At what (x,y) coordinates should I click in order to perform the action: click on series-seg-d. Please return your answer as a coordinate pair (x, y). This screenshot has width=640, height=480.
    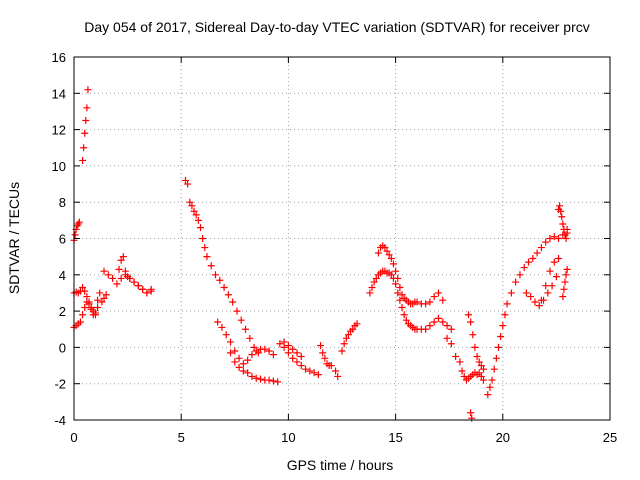
    Looking at the image, I should click on (85, 125).